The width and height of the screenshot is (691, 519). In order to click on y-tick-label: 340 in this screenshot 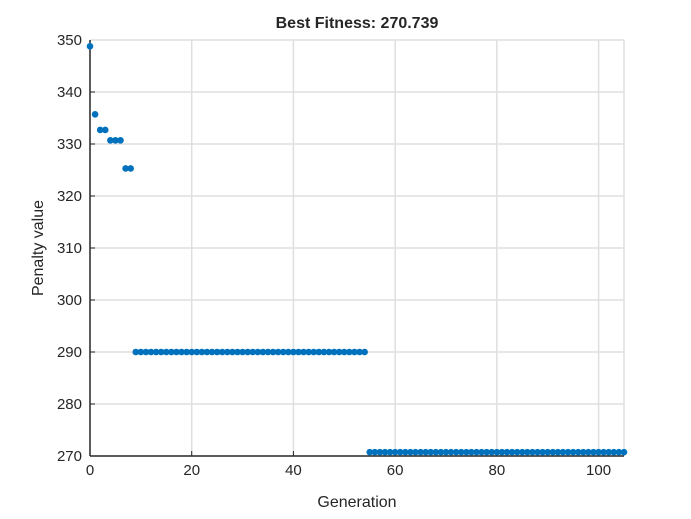, I will do `click(69, 92)`.